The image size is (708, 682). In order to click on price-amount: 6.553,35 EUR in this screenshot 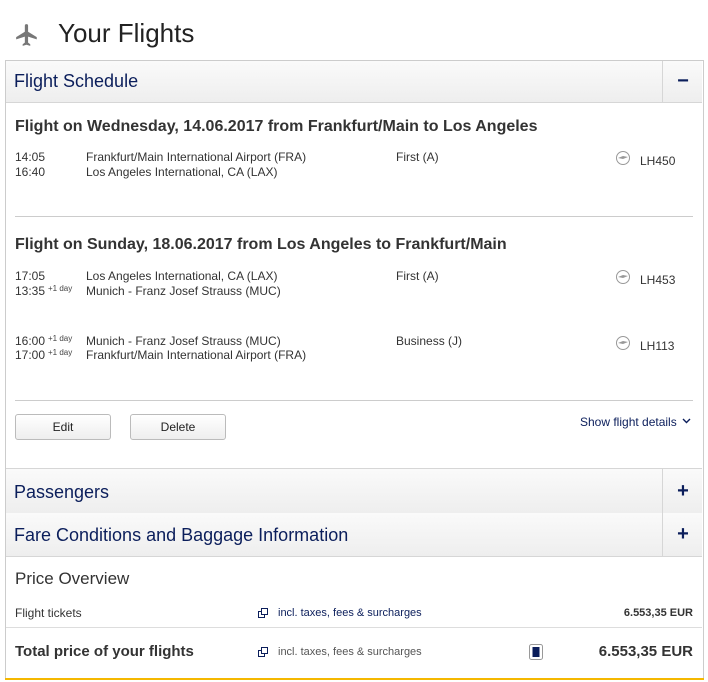, I will do `click(658, 613)`.